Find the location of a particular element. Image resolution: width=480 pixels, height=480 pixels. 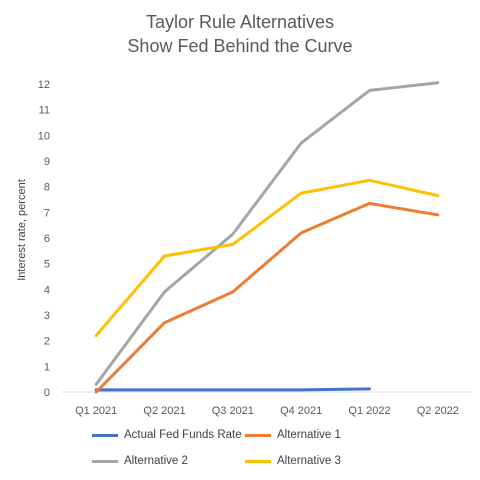

y-tick-label: 2 is located at coordinates (47, 342).